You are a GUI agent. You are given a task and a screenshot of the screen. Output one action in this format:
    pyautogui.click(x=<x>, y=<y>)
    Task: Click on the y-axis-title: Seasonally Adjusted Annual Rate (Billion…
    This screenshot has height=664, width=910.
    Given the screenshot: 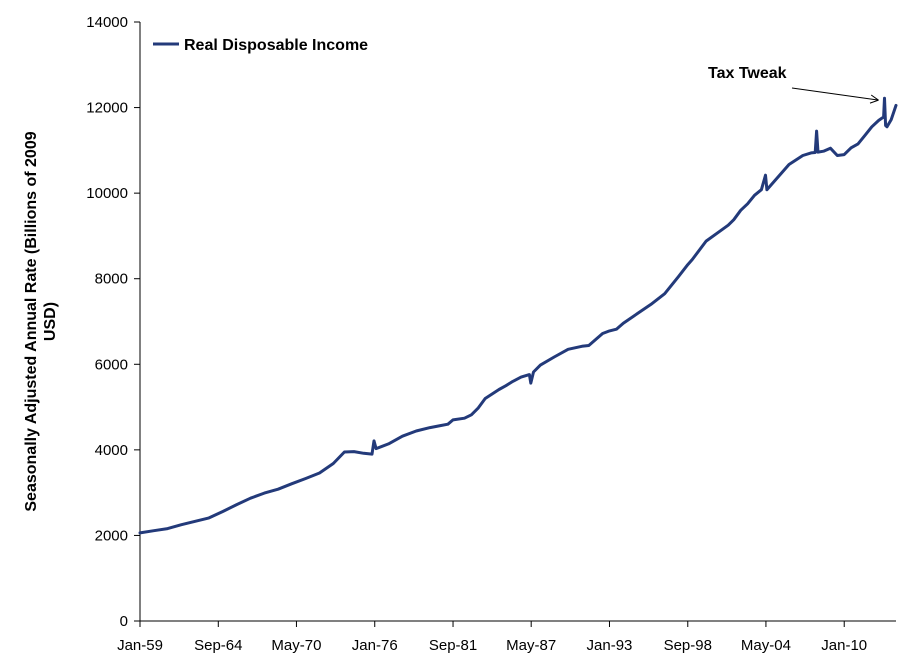 What is the action you would take?
    pyautogui.click(x=41, y=321)
    